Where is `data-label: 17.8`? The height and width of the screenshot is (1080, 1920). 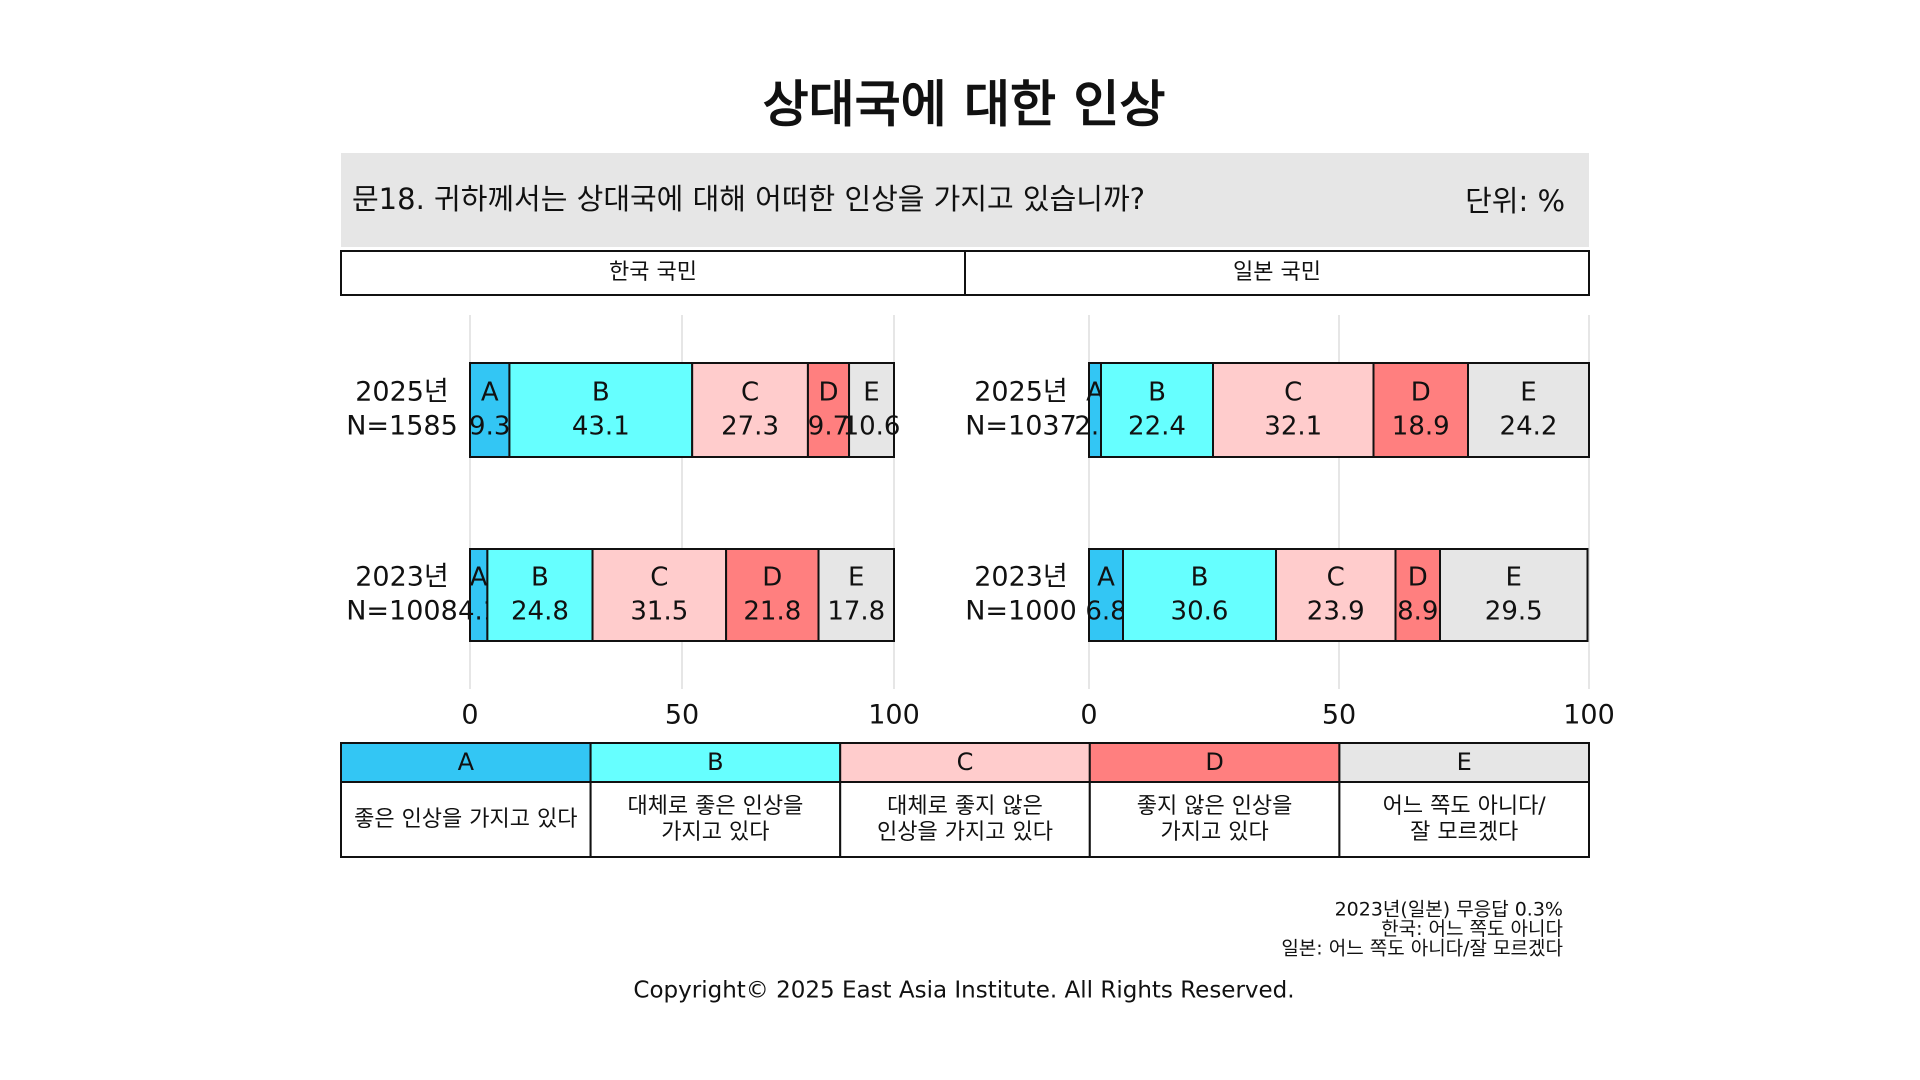
data-label: 17.8 is located at coordinates (856, 612).